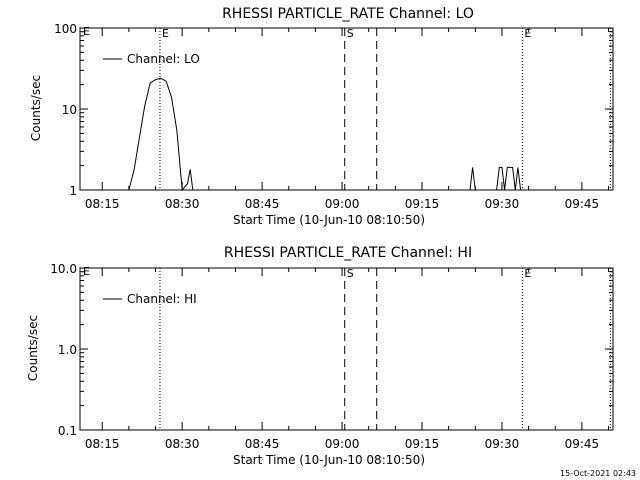  What do you see at coordinates (65, 29) in the screenshot?
I see `y-tick-label: 100` at bounding box center [65, 29].